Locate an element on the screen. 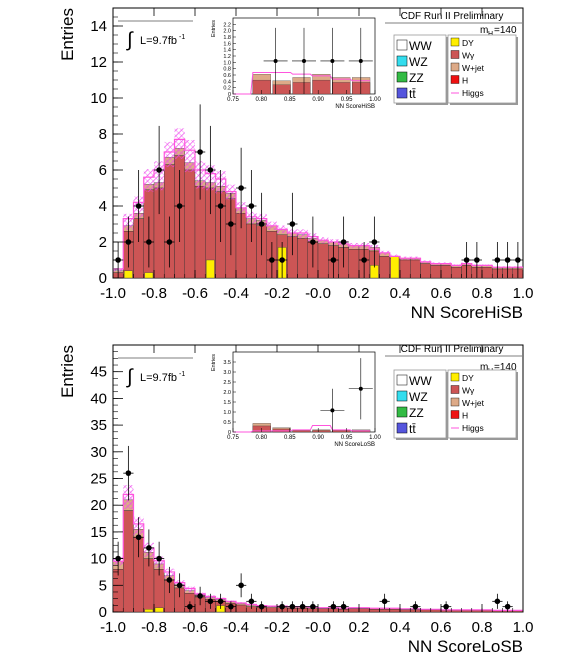 This screenshot has width=567, height=667. legend-right-box is located at coordinates (482, 69).